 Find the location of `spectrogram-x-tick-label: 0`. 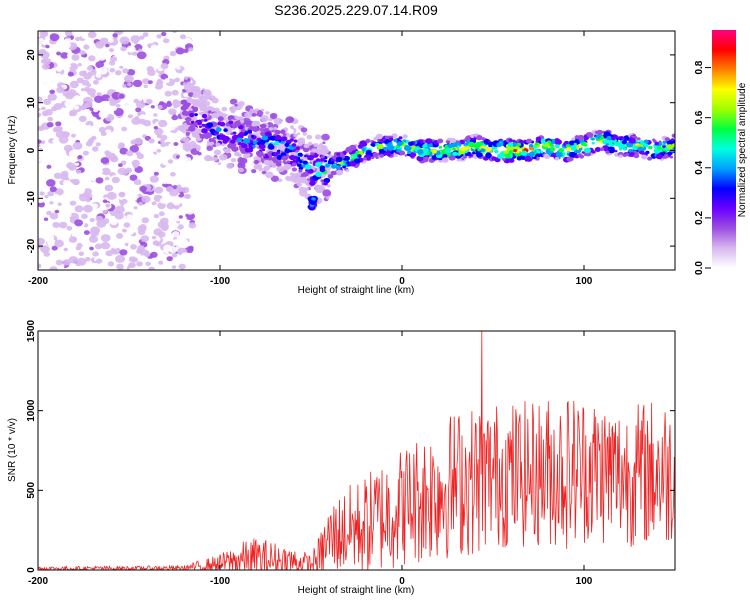

spectrogram-x-tick-label: 0 is located at coordinates (402, 281).